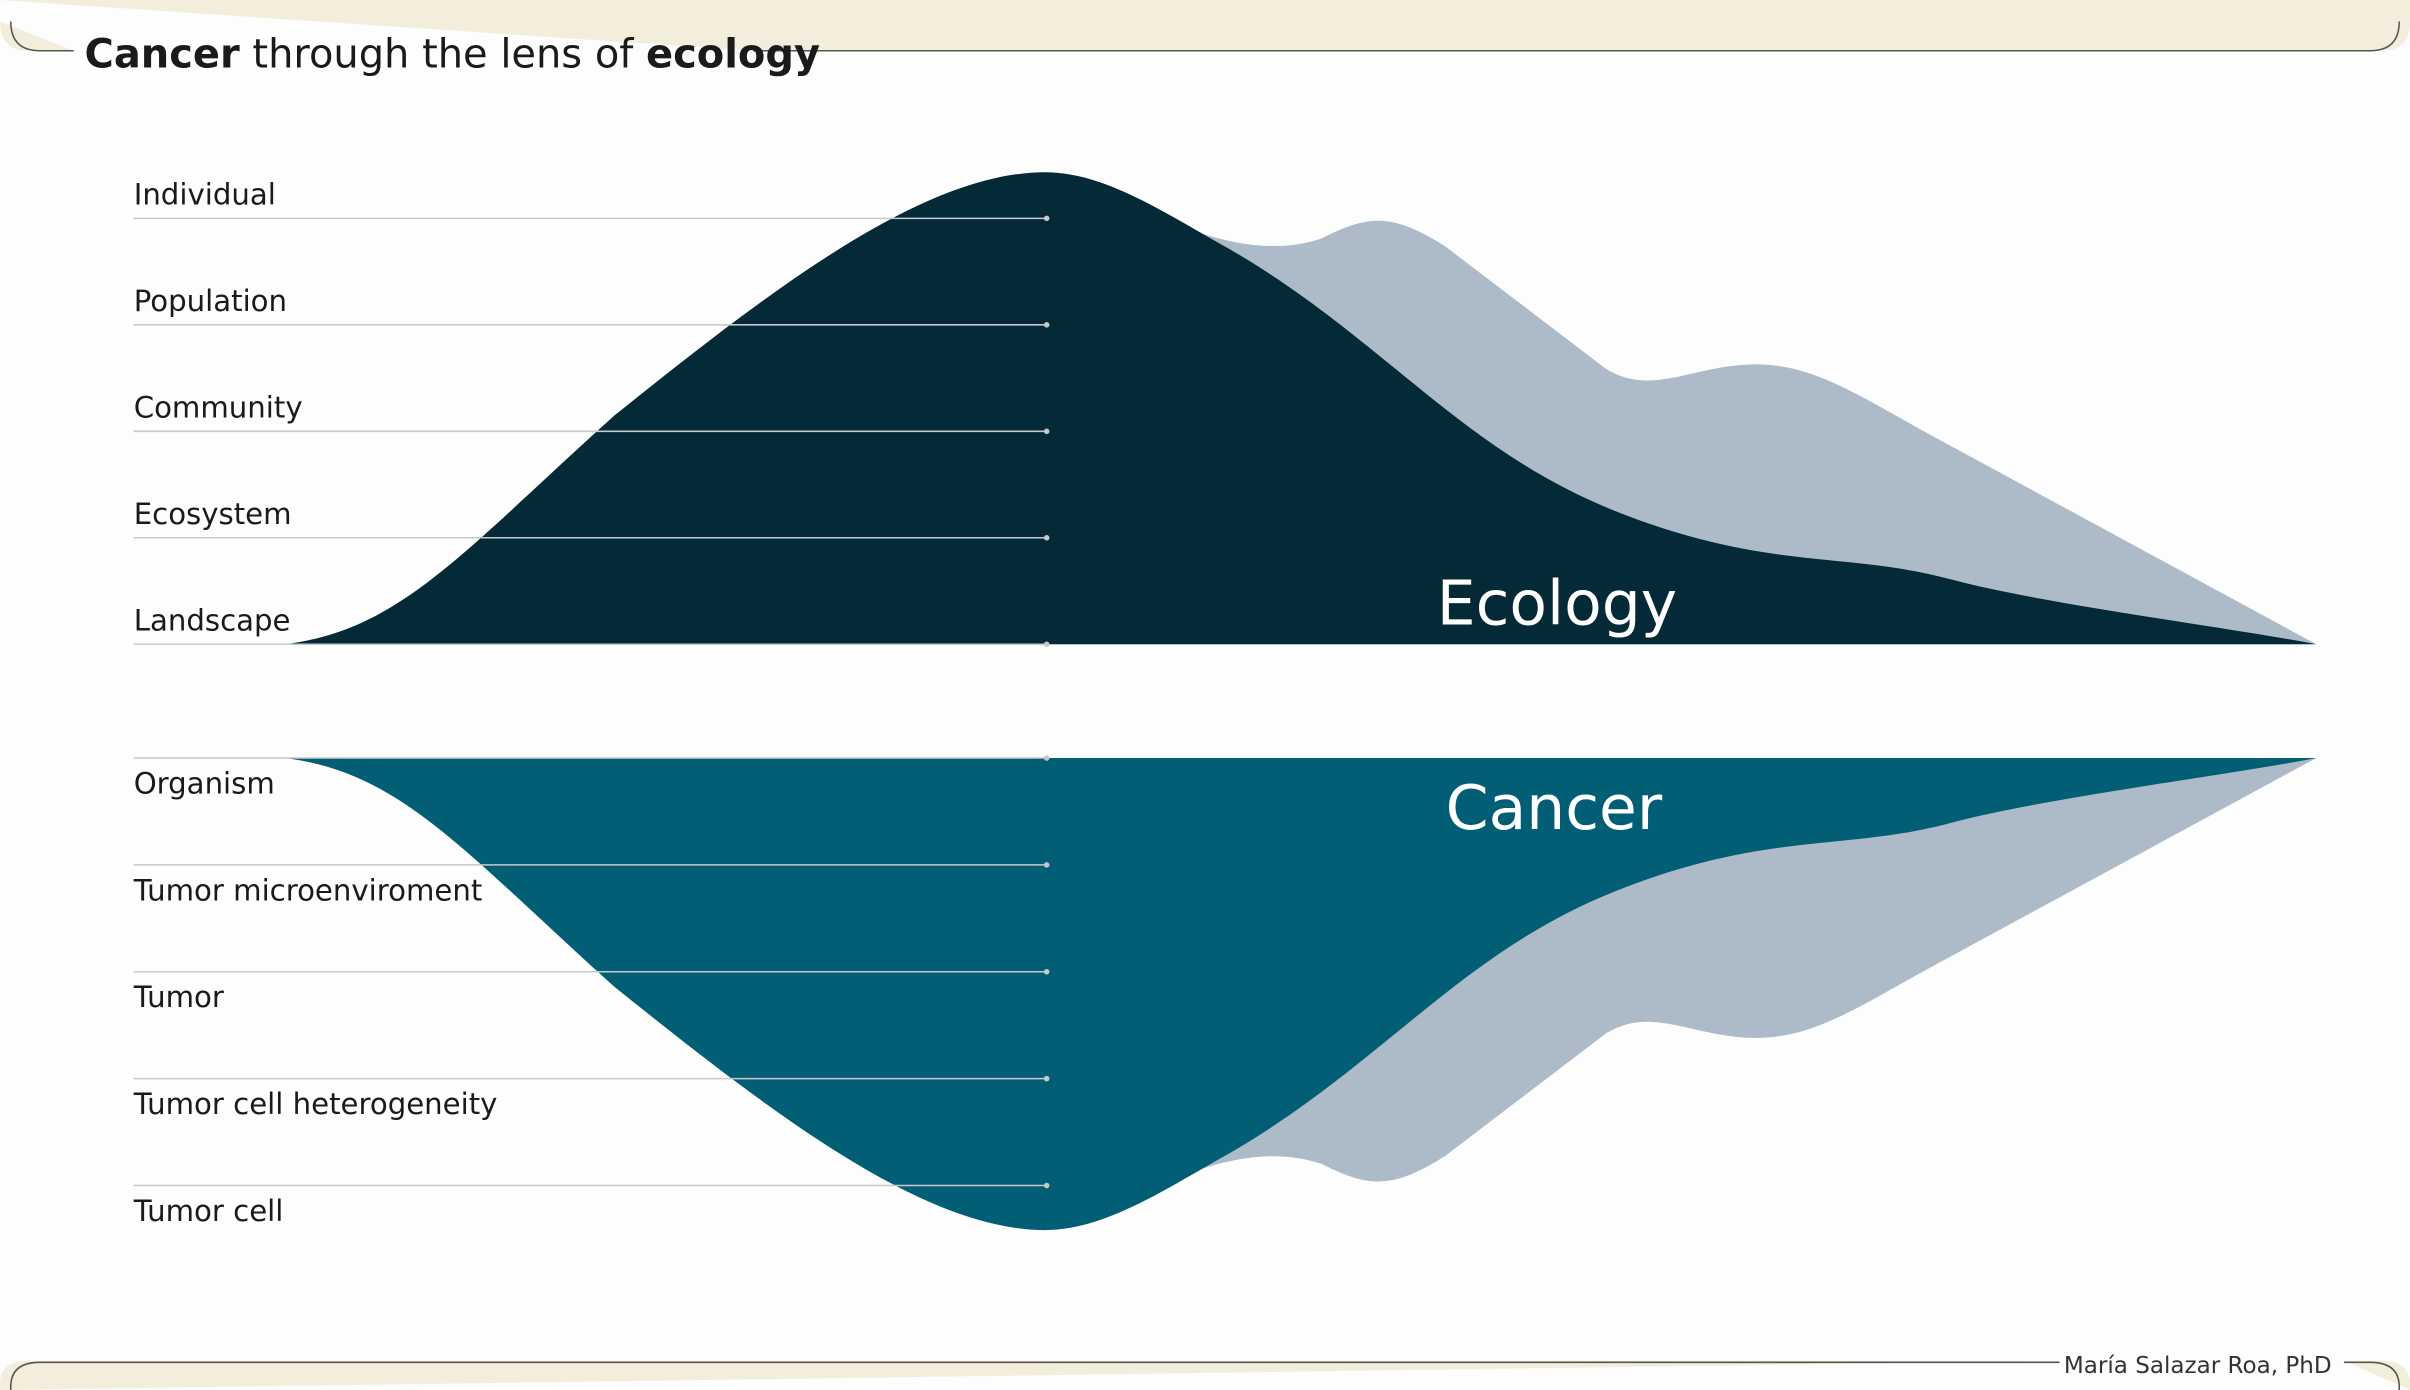  I want to click on title-part: ecology, so click(733, 55).